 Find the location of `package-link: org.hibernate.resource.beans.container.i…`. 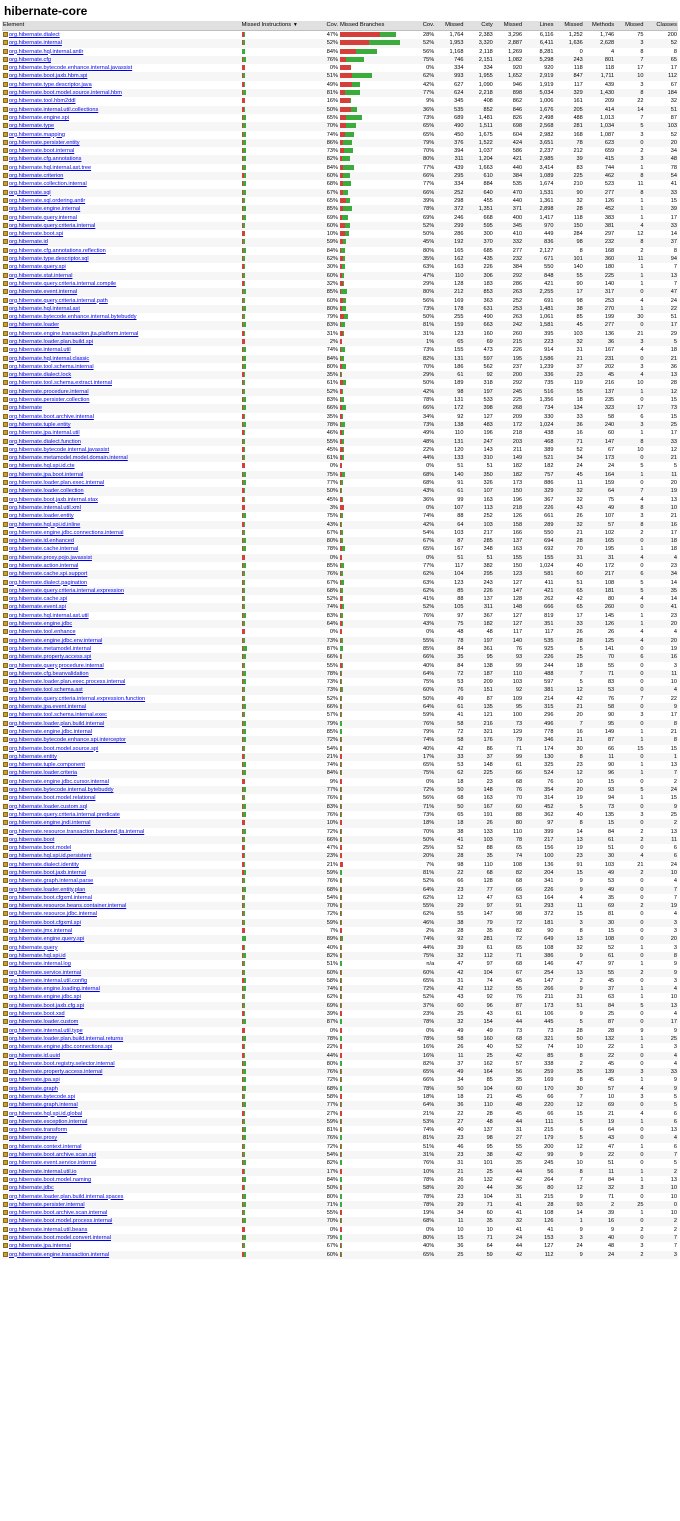

package-link: org.hibernate.resource.beans.container.i… is located at coordinates (68, 906).